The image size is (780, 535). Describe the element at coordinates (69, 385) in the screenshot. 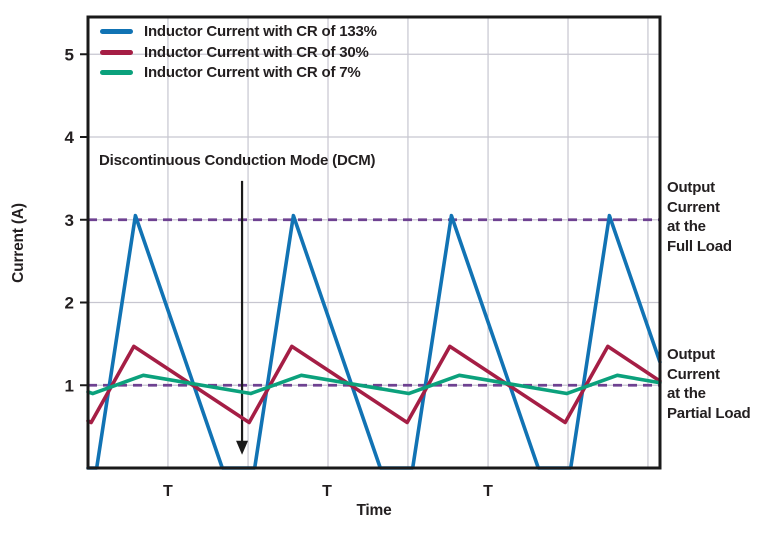

I see `y-tick-label: 1` at that location.